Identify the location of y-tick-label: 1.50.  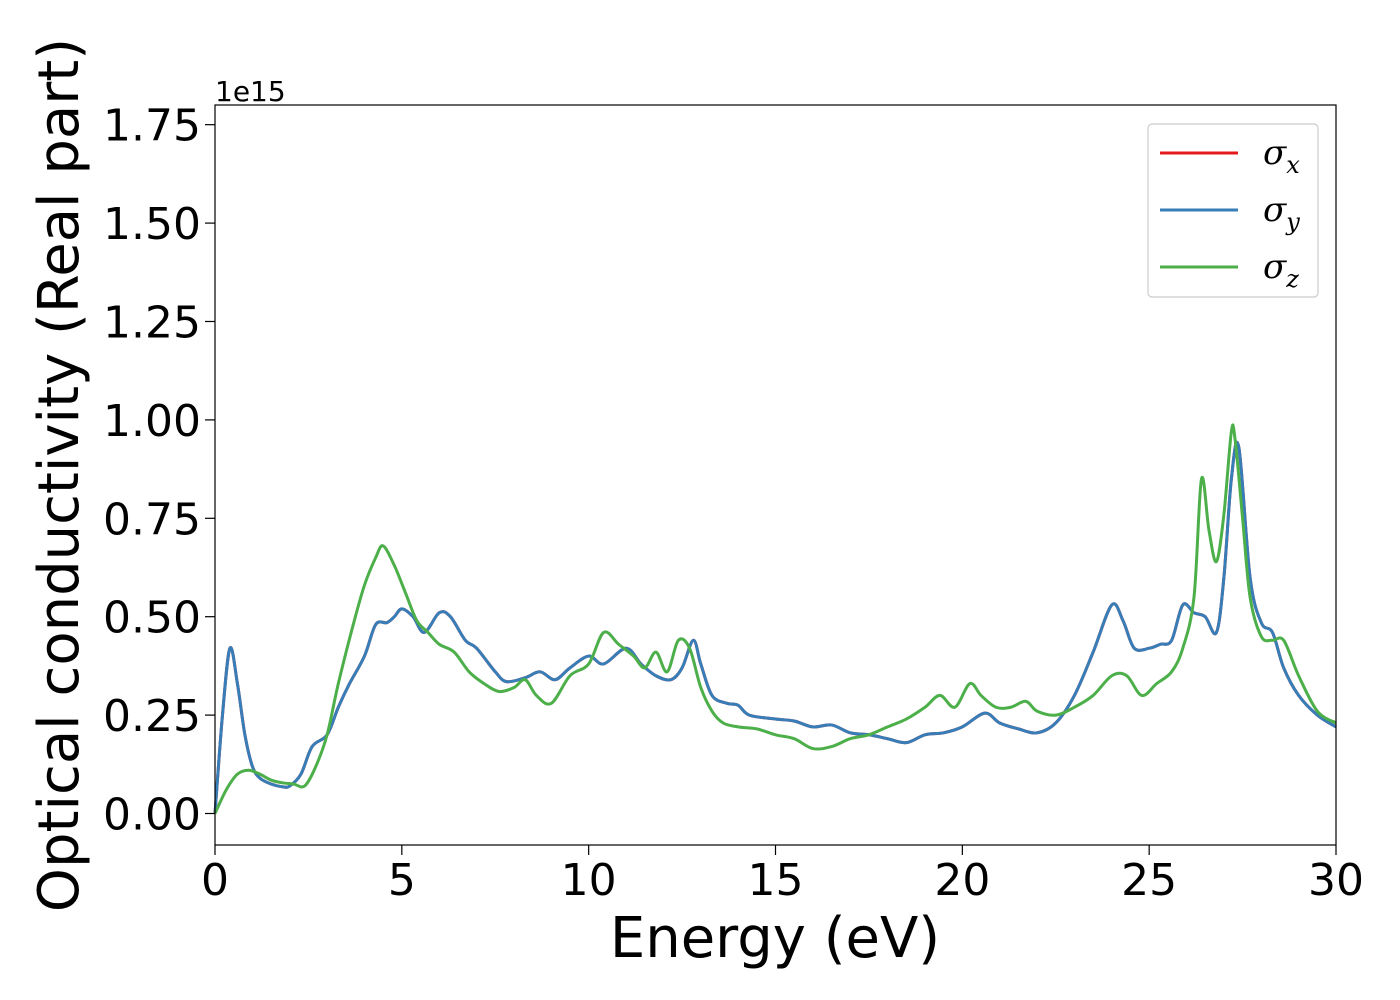
(152, 224).